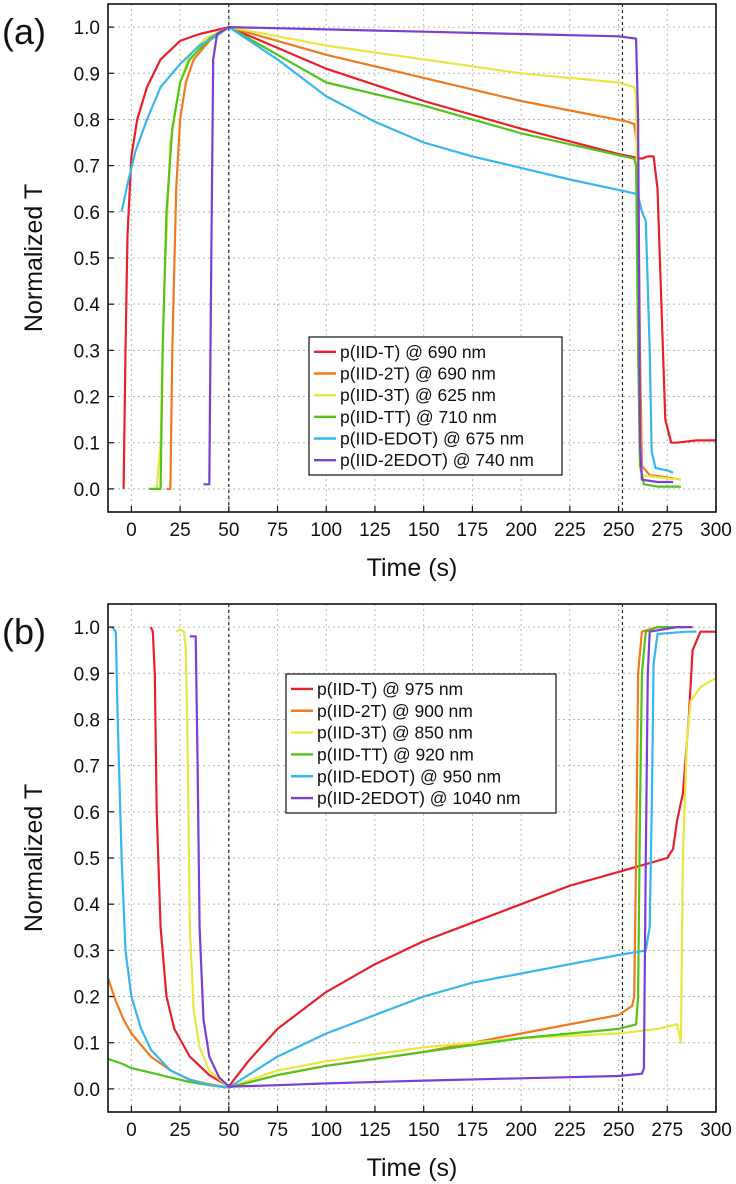  What do you see at coordinates (390, 689) in the screenshot?
I see `legend-entry: p(IID-T) @ 975 nm` at bounding box center [390, 689].